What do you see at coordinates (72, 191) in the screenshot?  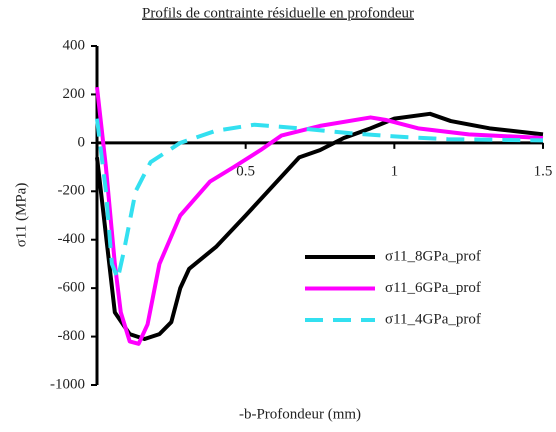 I see `y-tick-label: -200` at bounding box center [72, 191].